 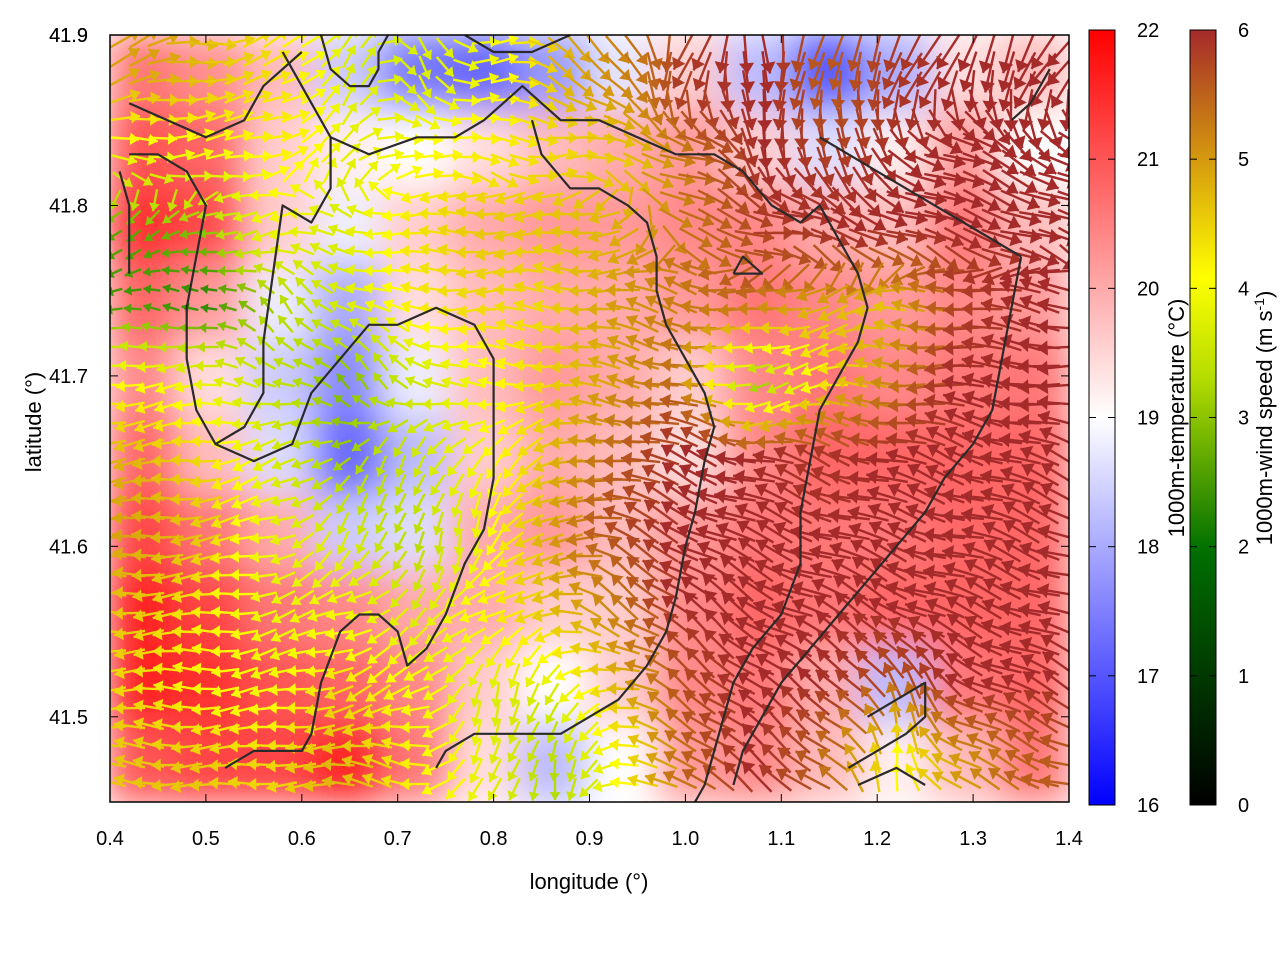 What do you see at coordinates (1176, 418) in the screenshot?
I see `temperature-colorbar-label: 1000m-temperature (°C)` at bounding box center [1176, 418].